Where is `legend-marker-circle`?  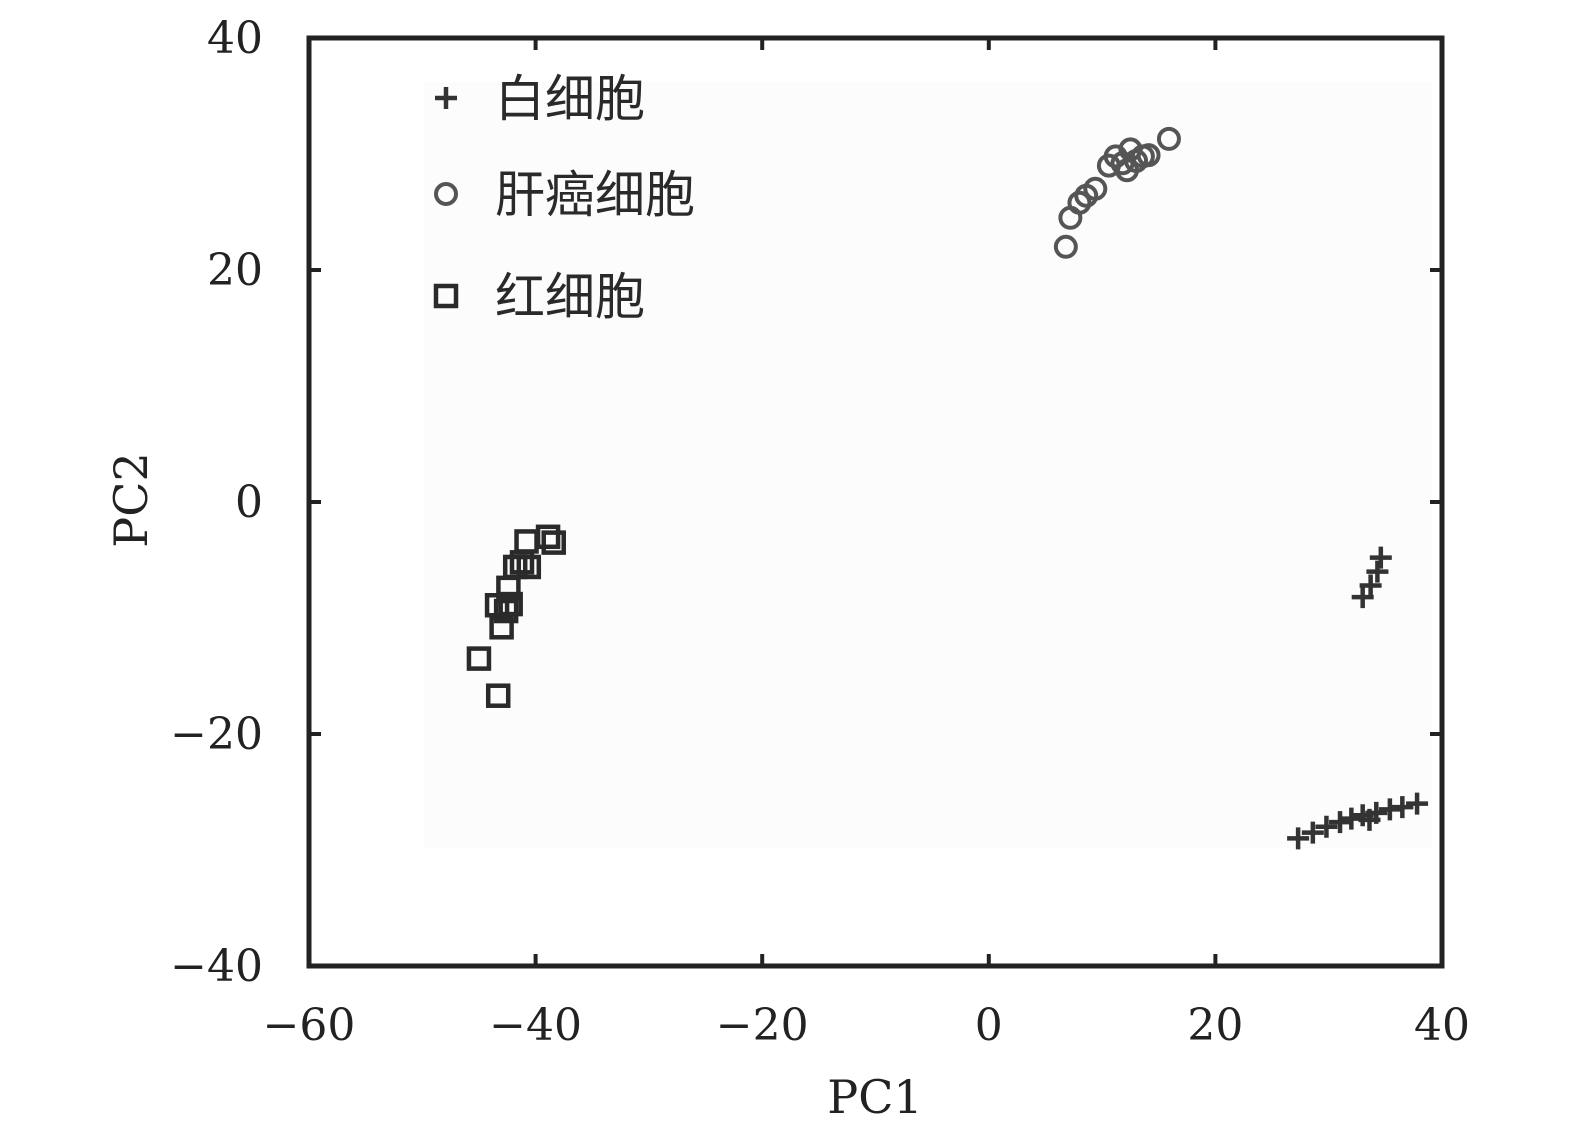 legend-marker-circle is located at coordinates (446, 194).